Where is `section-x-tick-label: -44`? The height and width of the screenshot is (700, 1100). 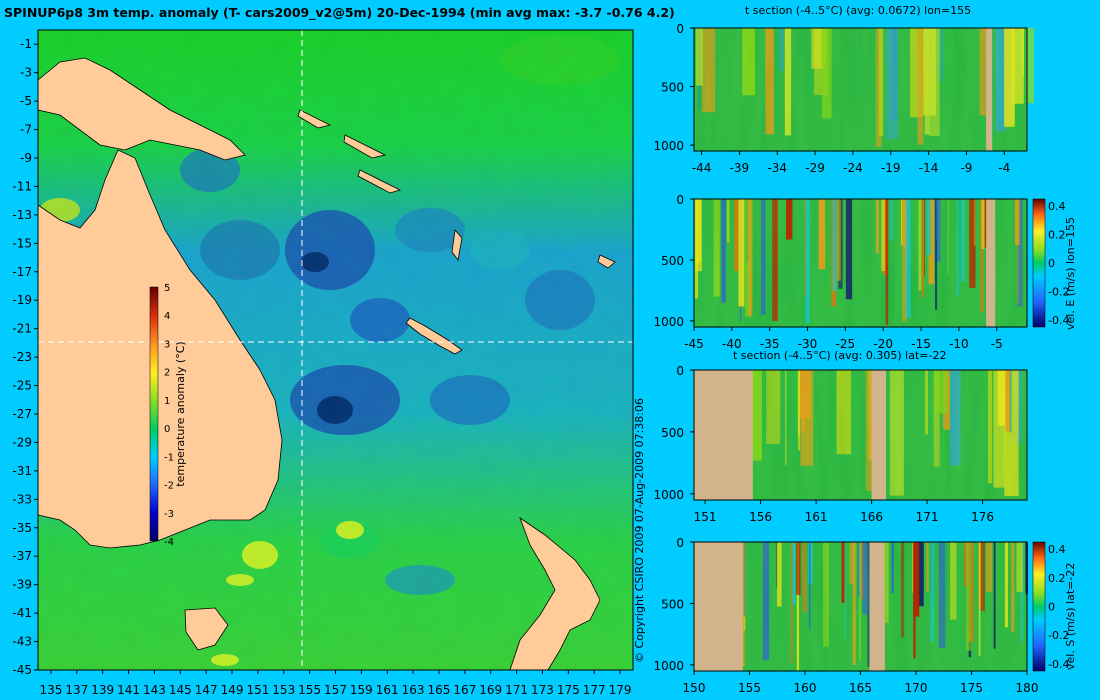 section-x-tick-label: -44 is located at coordinates (702, 168).